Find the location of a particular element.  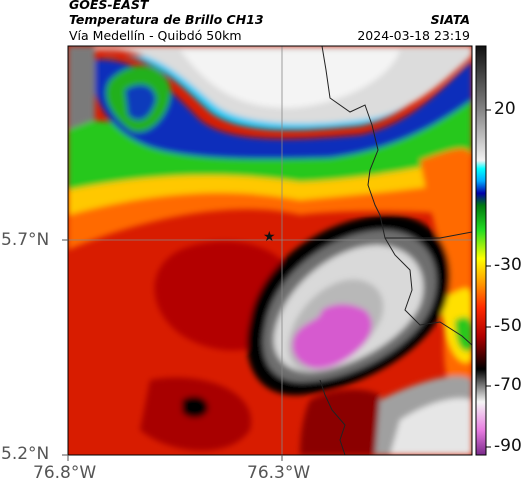

region-subtitle: Vía Medellín - Quibdó 50km is located at coordinates (155, 35).